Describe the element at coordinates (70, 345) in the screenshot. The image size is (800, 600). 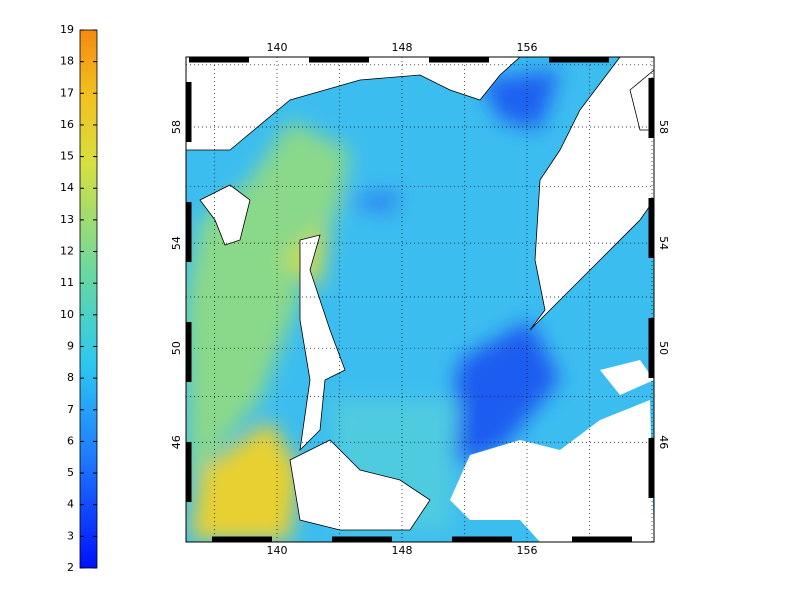
I see `colorbar-label: 9` at that location.